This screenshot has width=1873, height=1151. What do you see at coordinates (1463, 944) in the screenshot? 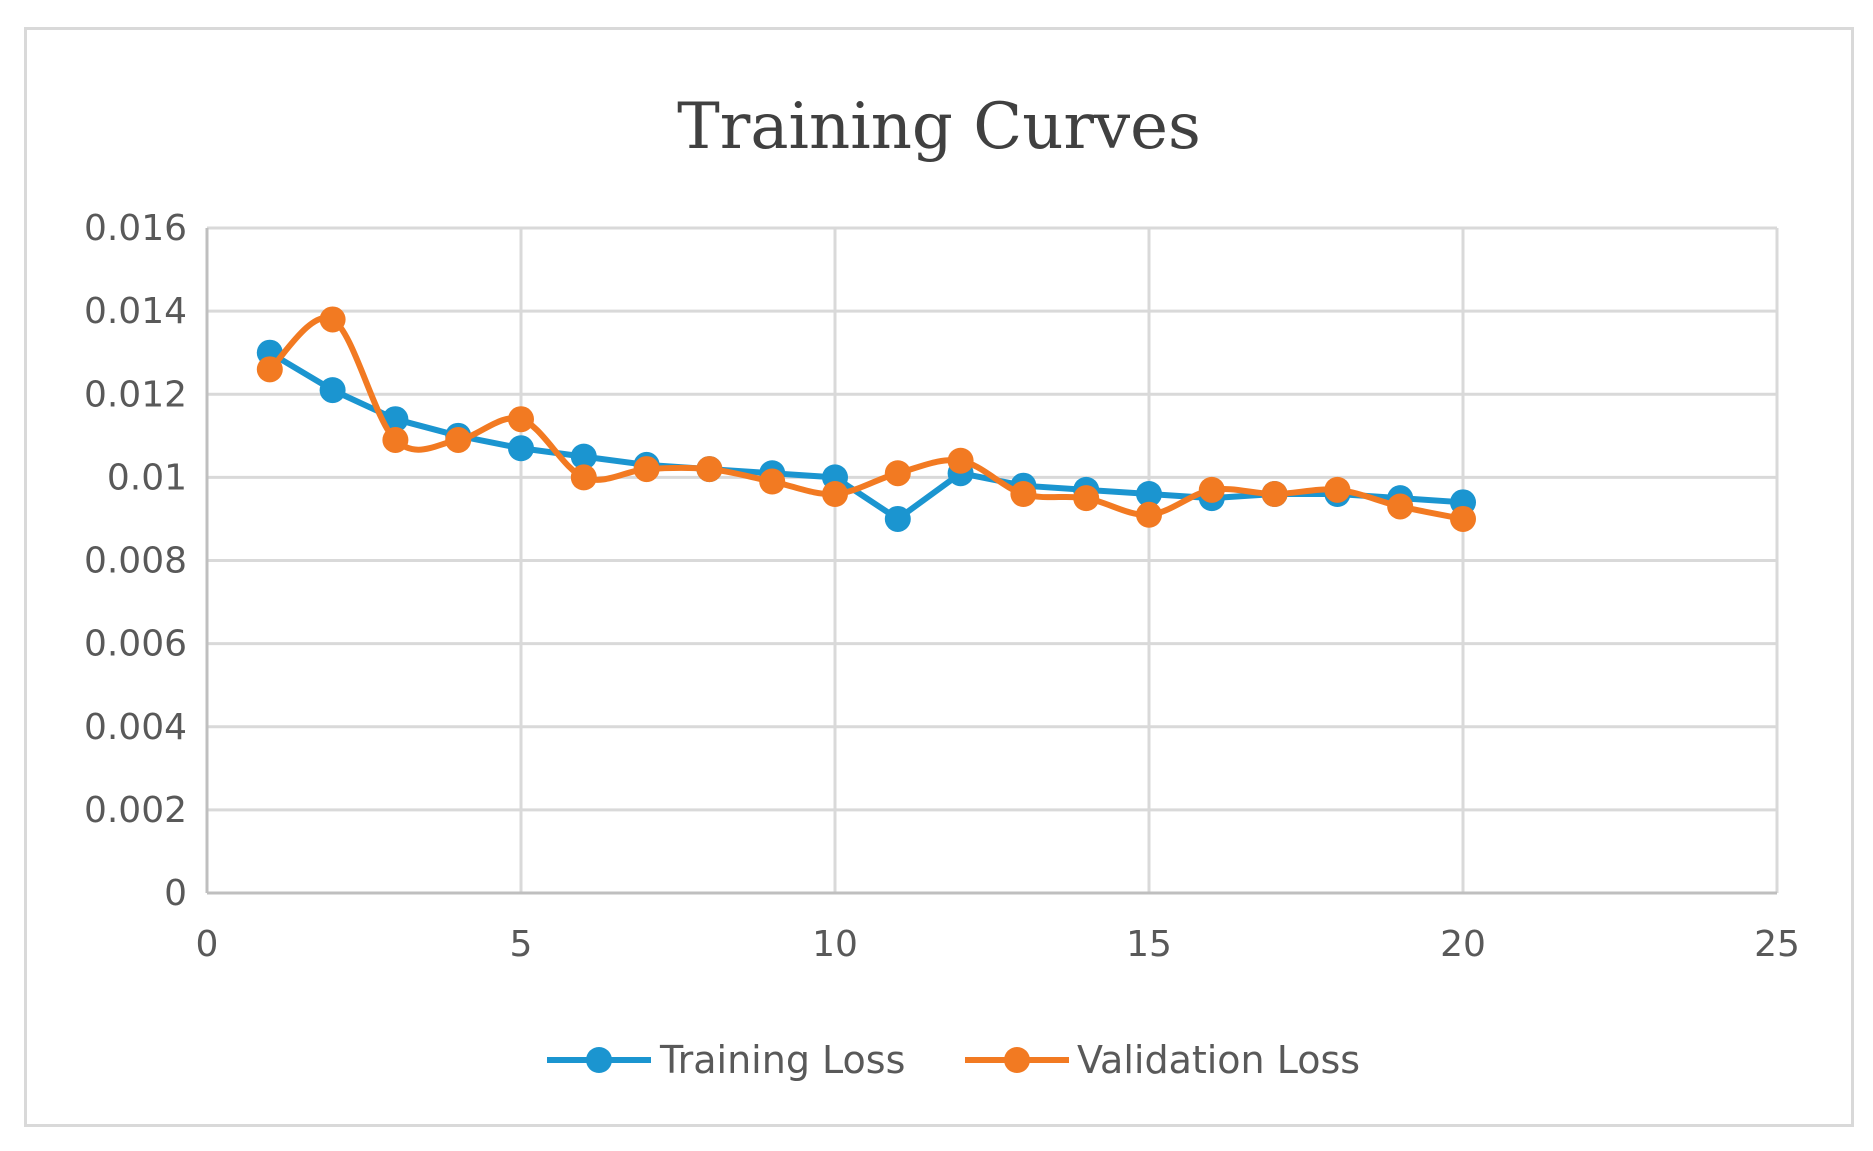
I see `x-tick-label: 20` at bounding box center [1463, 944].